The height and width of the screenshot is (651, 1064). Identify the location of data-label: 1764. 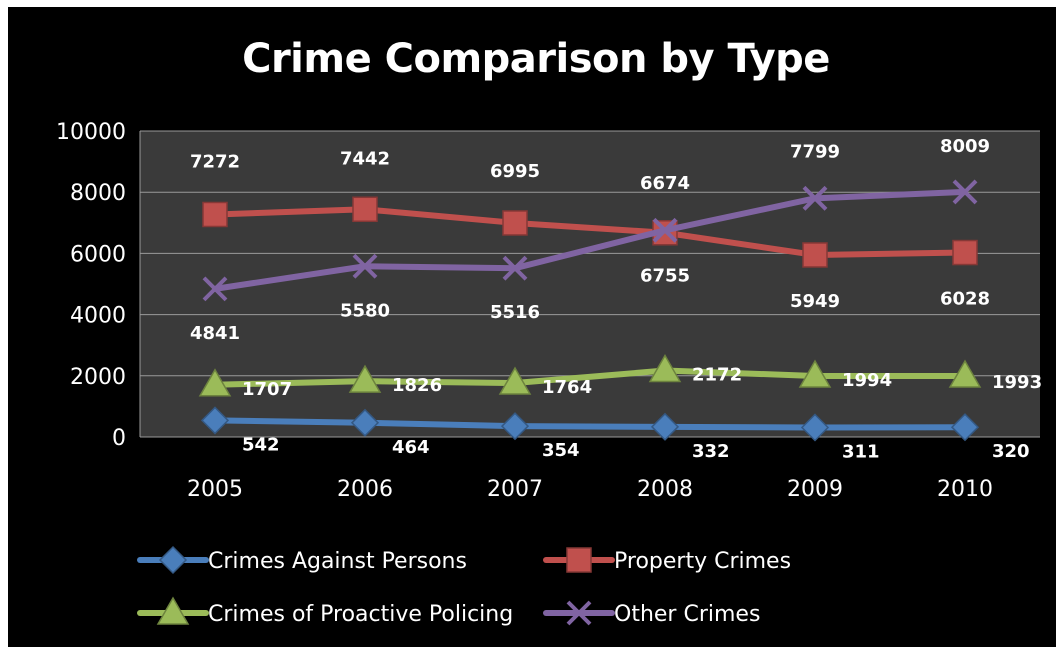
(567, 387).